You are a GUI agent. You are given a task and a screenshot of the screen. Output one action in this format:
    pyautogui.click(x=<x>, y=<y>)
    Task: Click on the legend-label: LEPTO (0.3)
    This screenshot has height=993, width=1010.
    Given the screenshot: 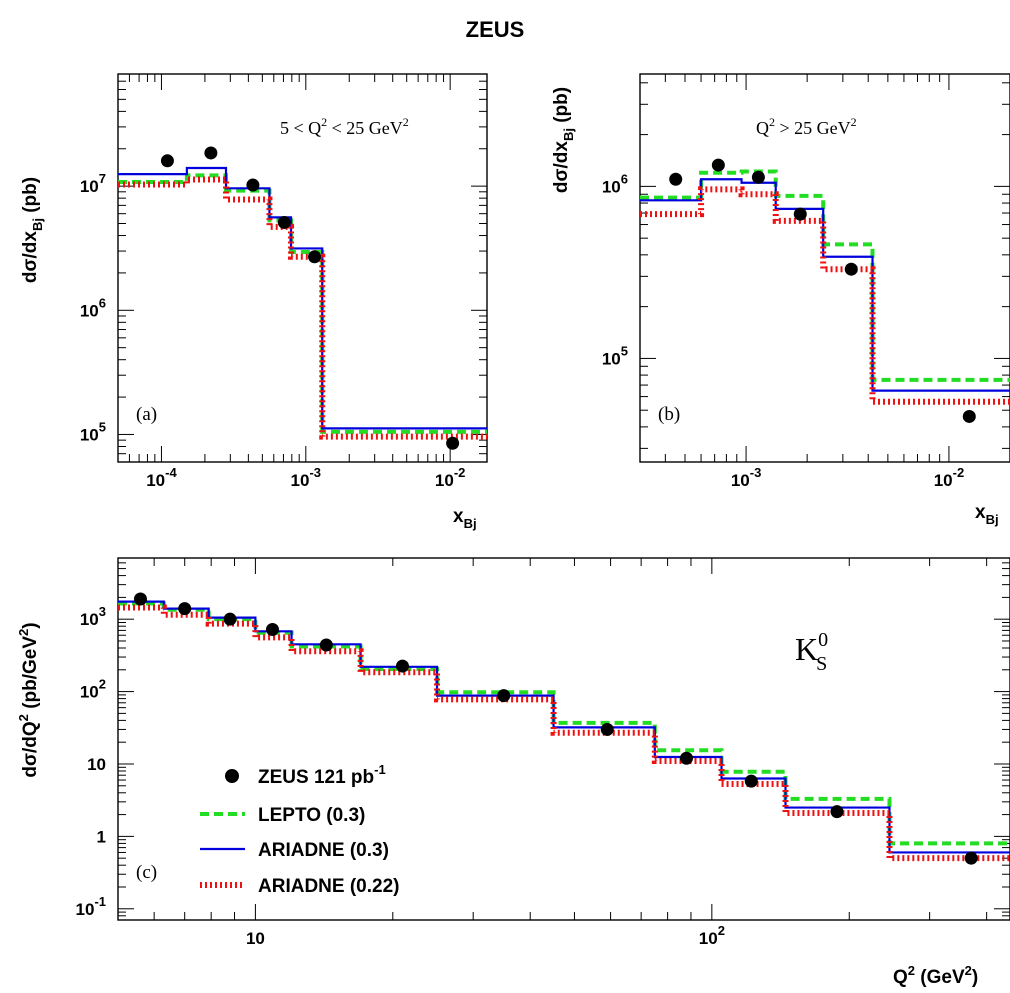 What is the action you would take?
    pyautogui.click(x=311, y=815)
    